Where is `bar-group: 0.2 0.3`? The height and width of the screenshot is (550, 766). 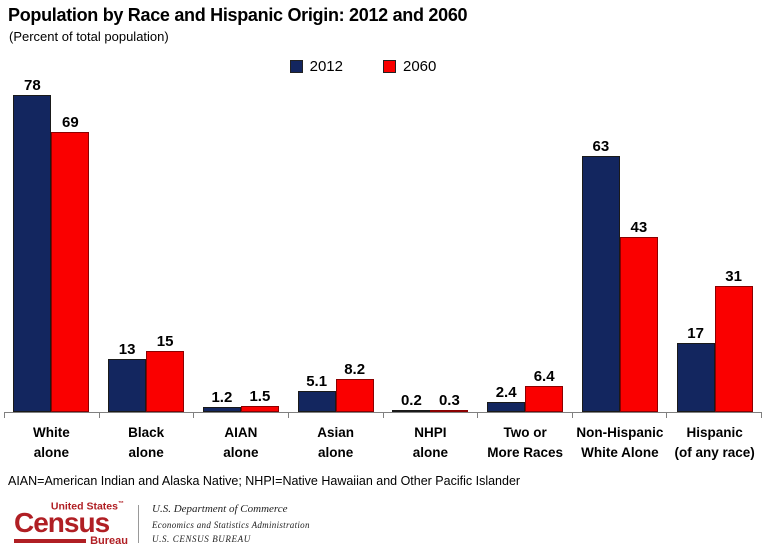
bar-group: 0.2 0.3 is located at coordinates (430, 402).